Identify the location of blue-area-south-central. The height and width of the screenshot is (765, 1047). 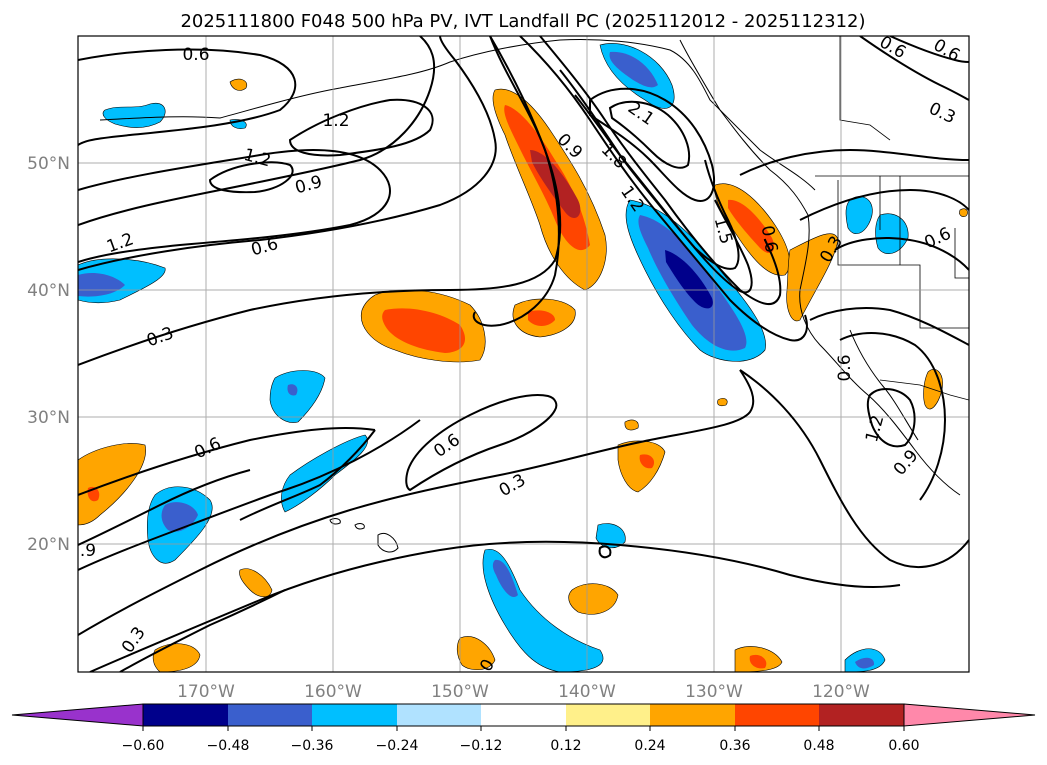
(543, 610).